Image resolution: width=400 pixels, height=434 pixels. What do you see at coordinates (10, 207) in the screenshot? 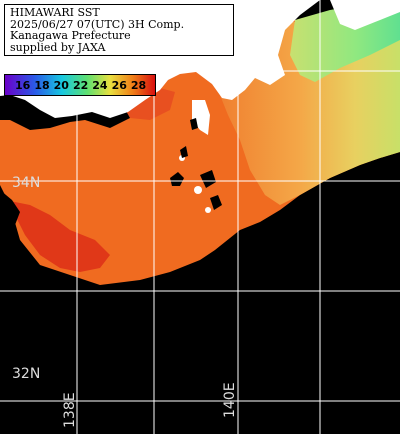
I see `cloud-west-patch` at bounding box center [10, 207].